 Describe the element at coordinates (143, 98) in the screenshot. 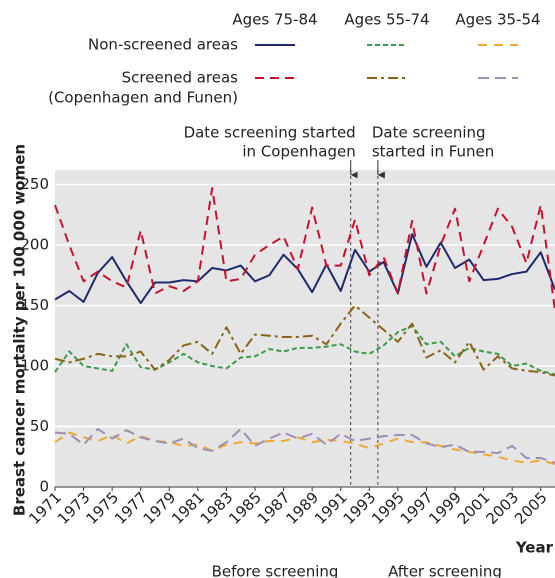

I see `legend-row: (Copenhagen and Funen)` at that location.